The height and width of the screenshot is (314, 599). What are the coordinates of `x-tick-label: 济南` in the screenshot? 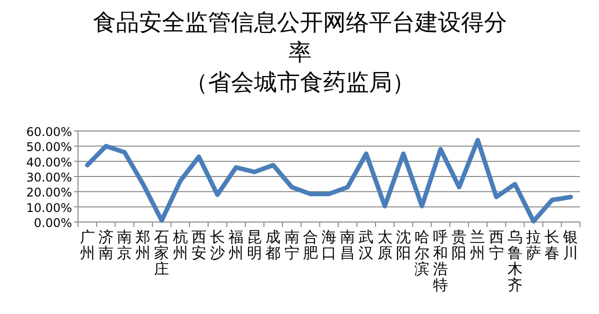 It's located at (106, 245).